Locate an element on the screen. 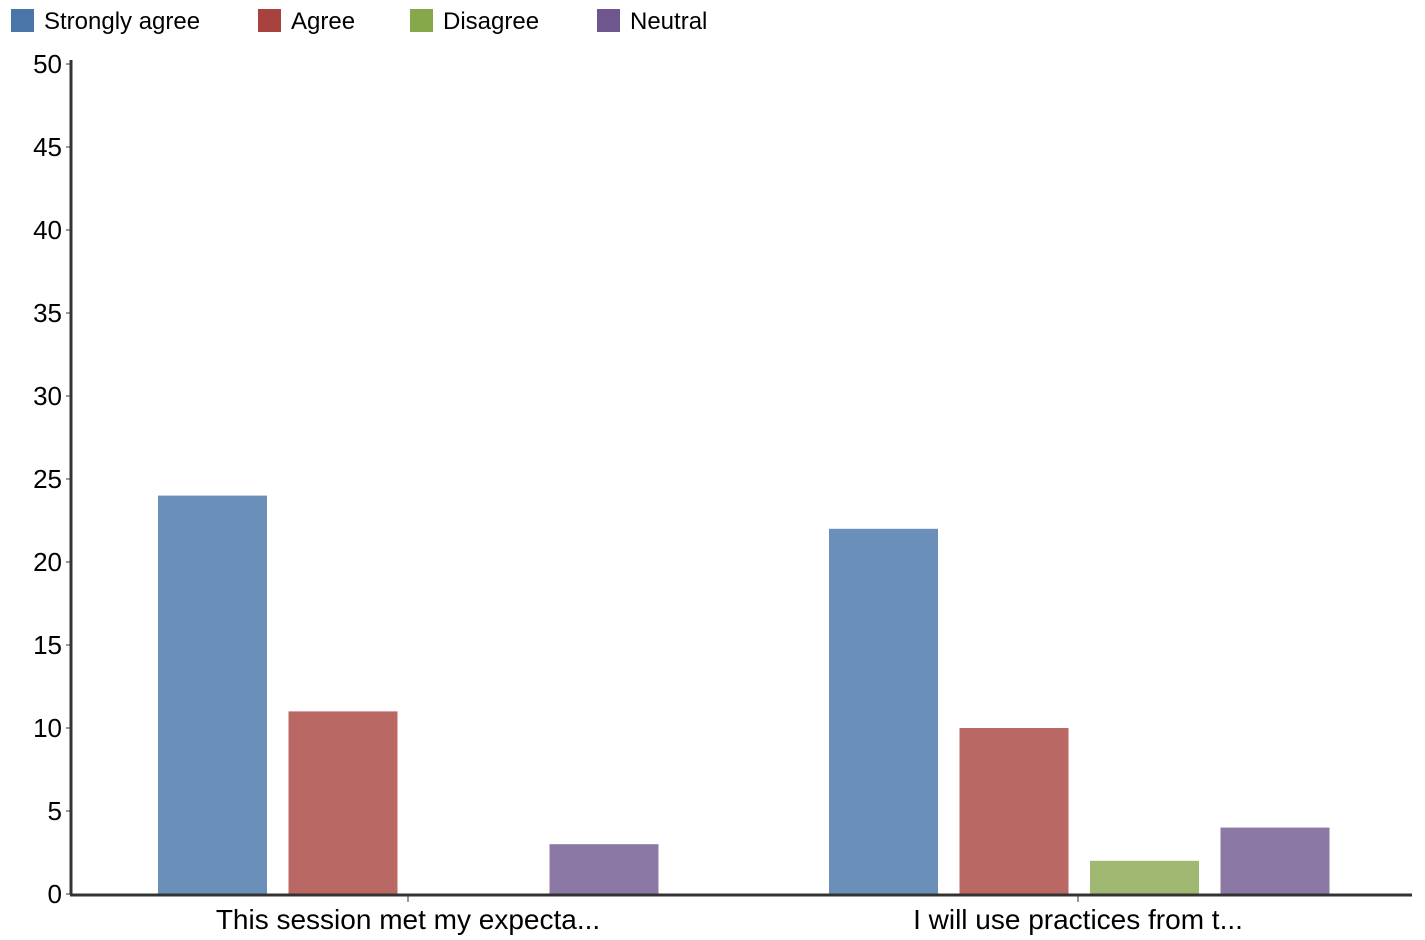 The width and height of the screenshot is (1425, 940). y-tick-label: 5 is located at coordinates (55, 811).